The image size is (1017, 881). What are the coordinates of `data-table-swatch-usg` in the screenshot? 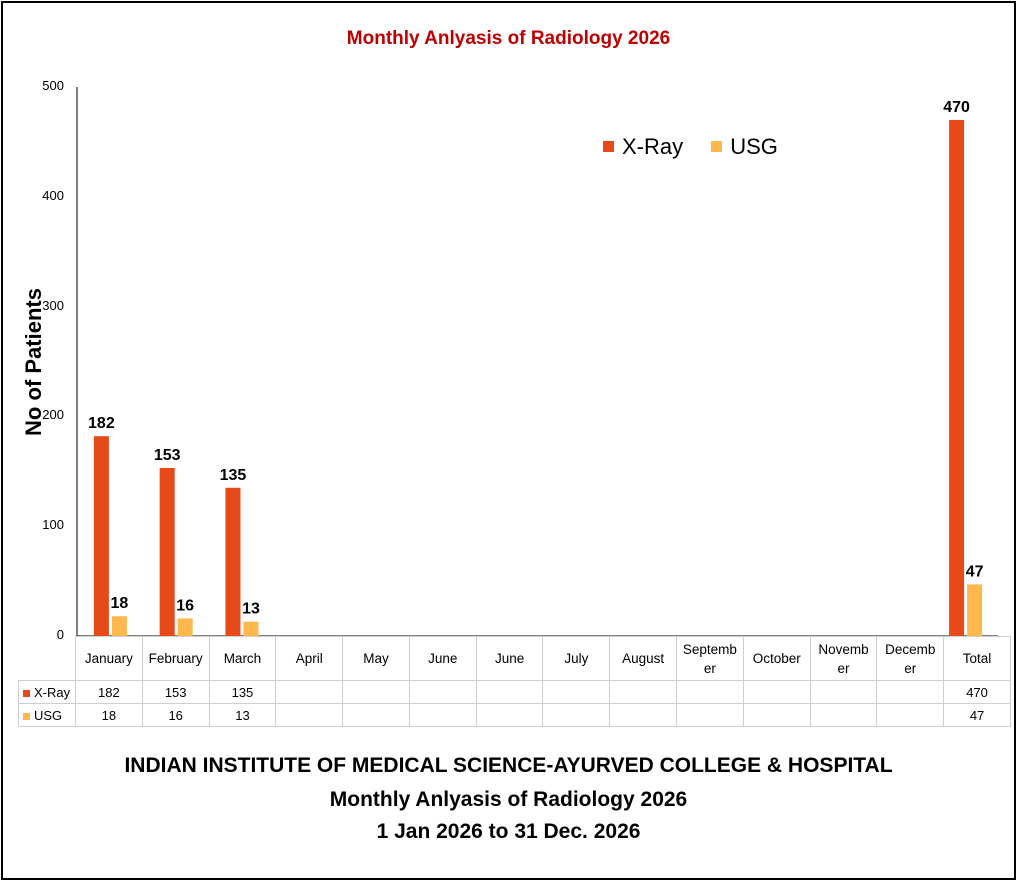 It's located at (26, 716).